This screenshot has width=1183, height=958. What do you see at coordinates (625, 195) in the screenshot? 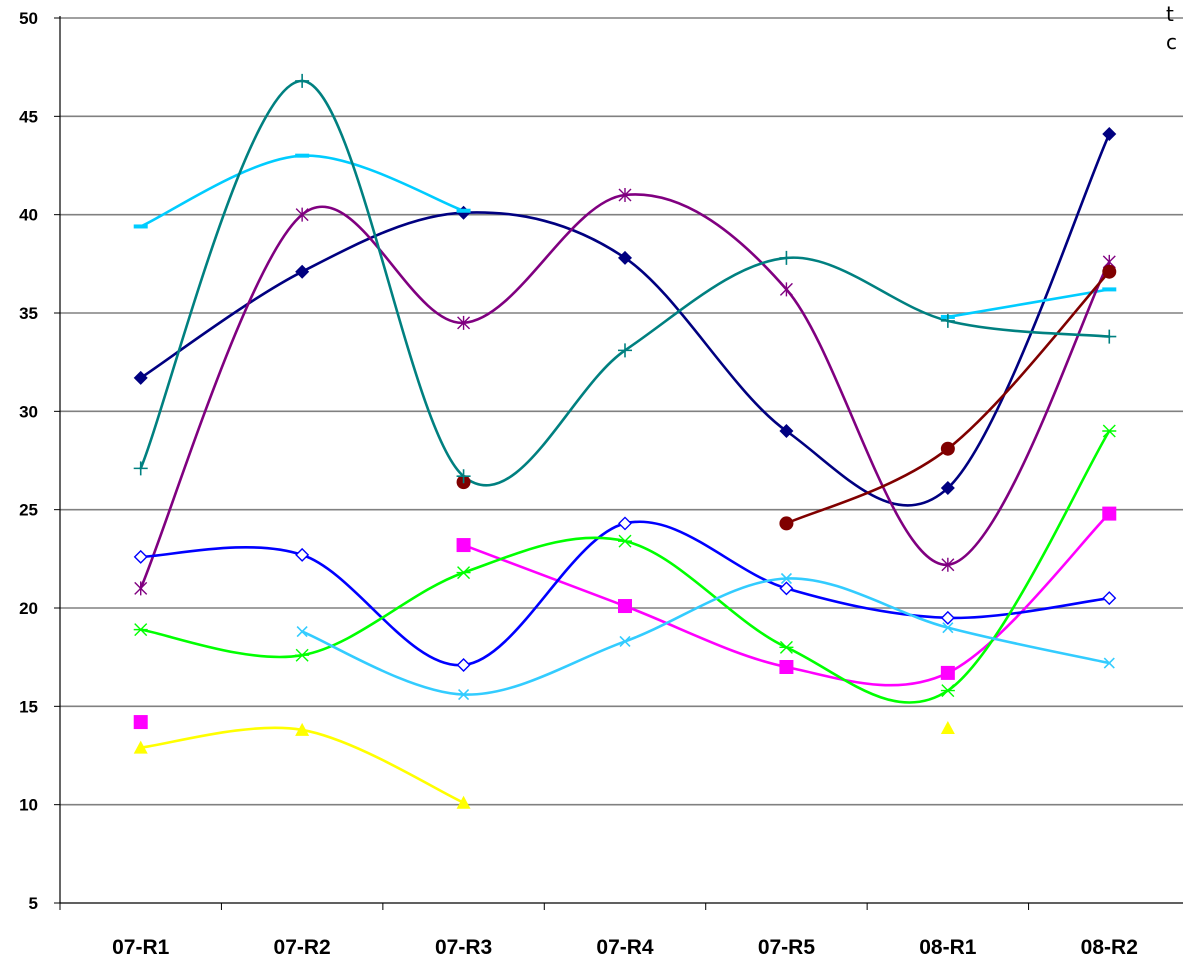
I see `series-4-point-07-R4` at bounding box center [625, 195].